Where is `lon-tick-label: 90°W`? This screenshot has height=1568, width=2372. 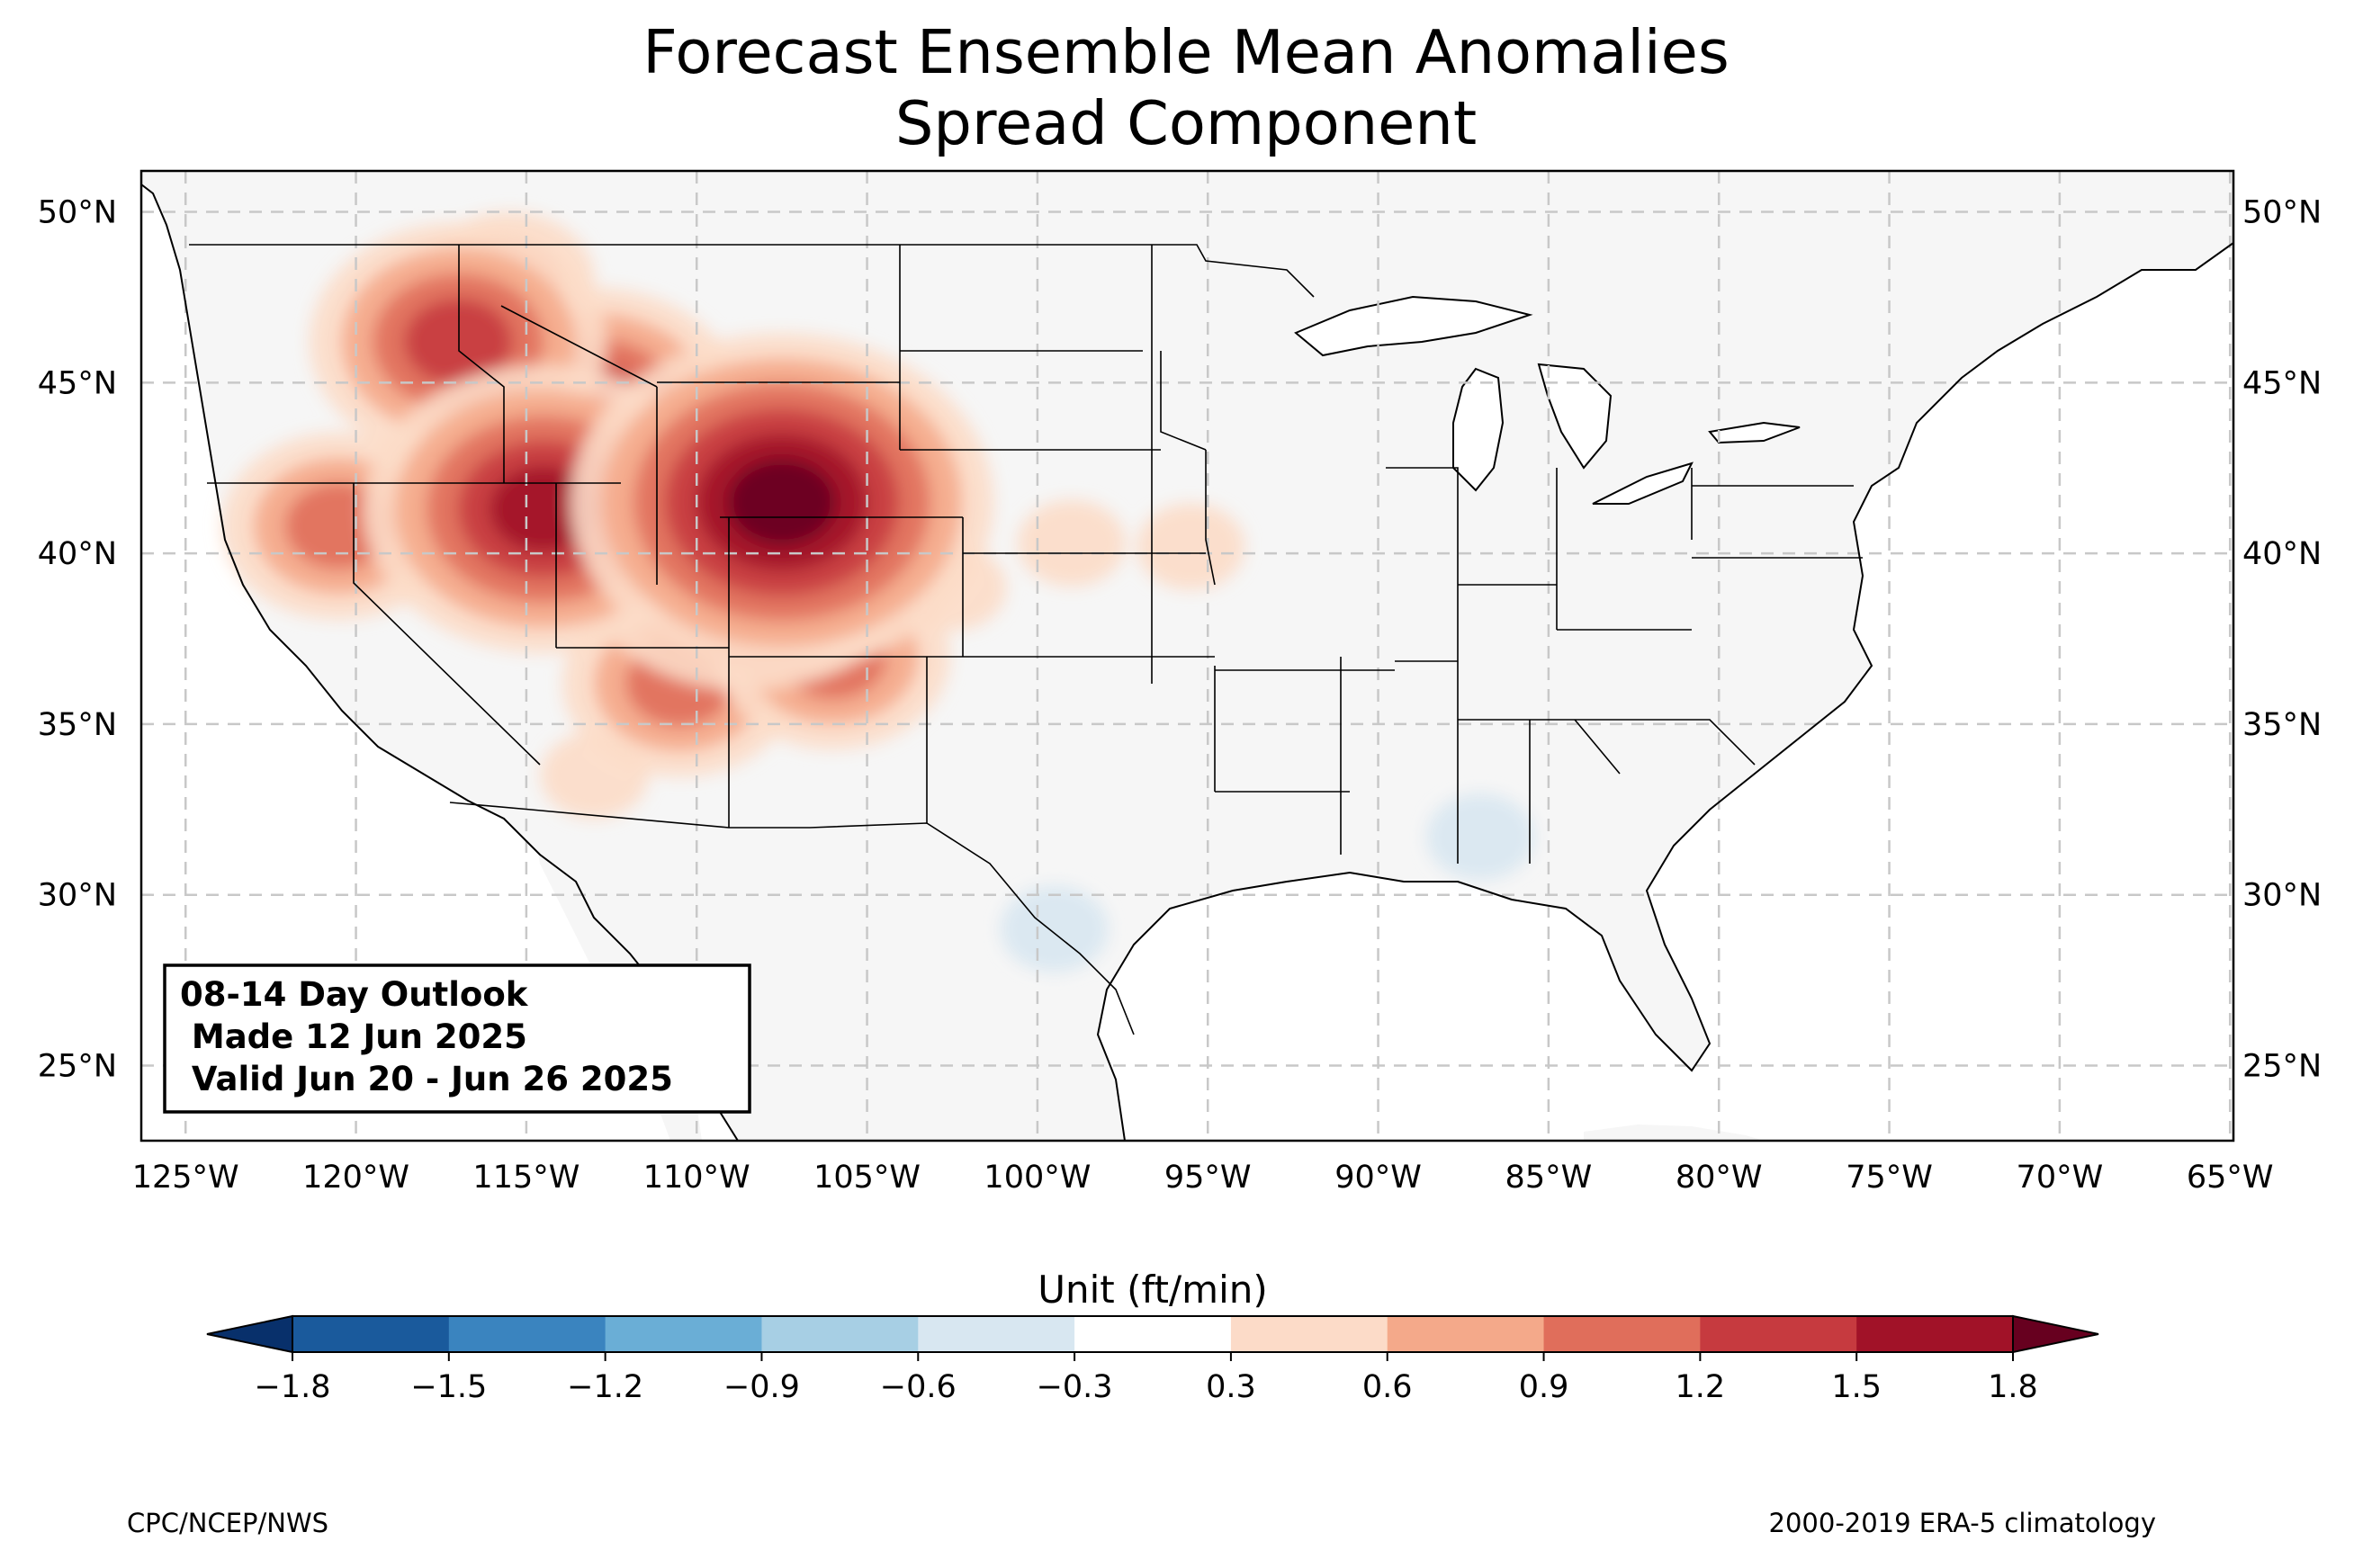 lon-tick-label: 90°W is located at coordinates (1378, 1178).